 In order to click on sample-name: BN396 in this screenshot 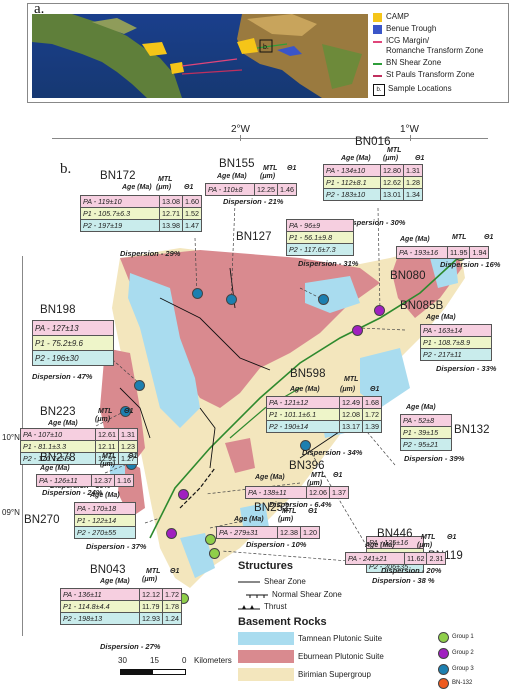, I will do `click(307, 466)`.